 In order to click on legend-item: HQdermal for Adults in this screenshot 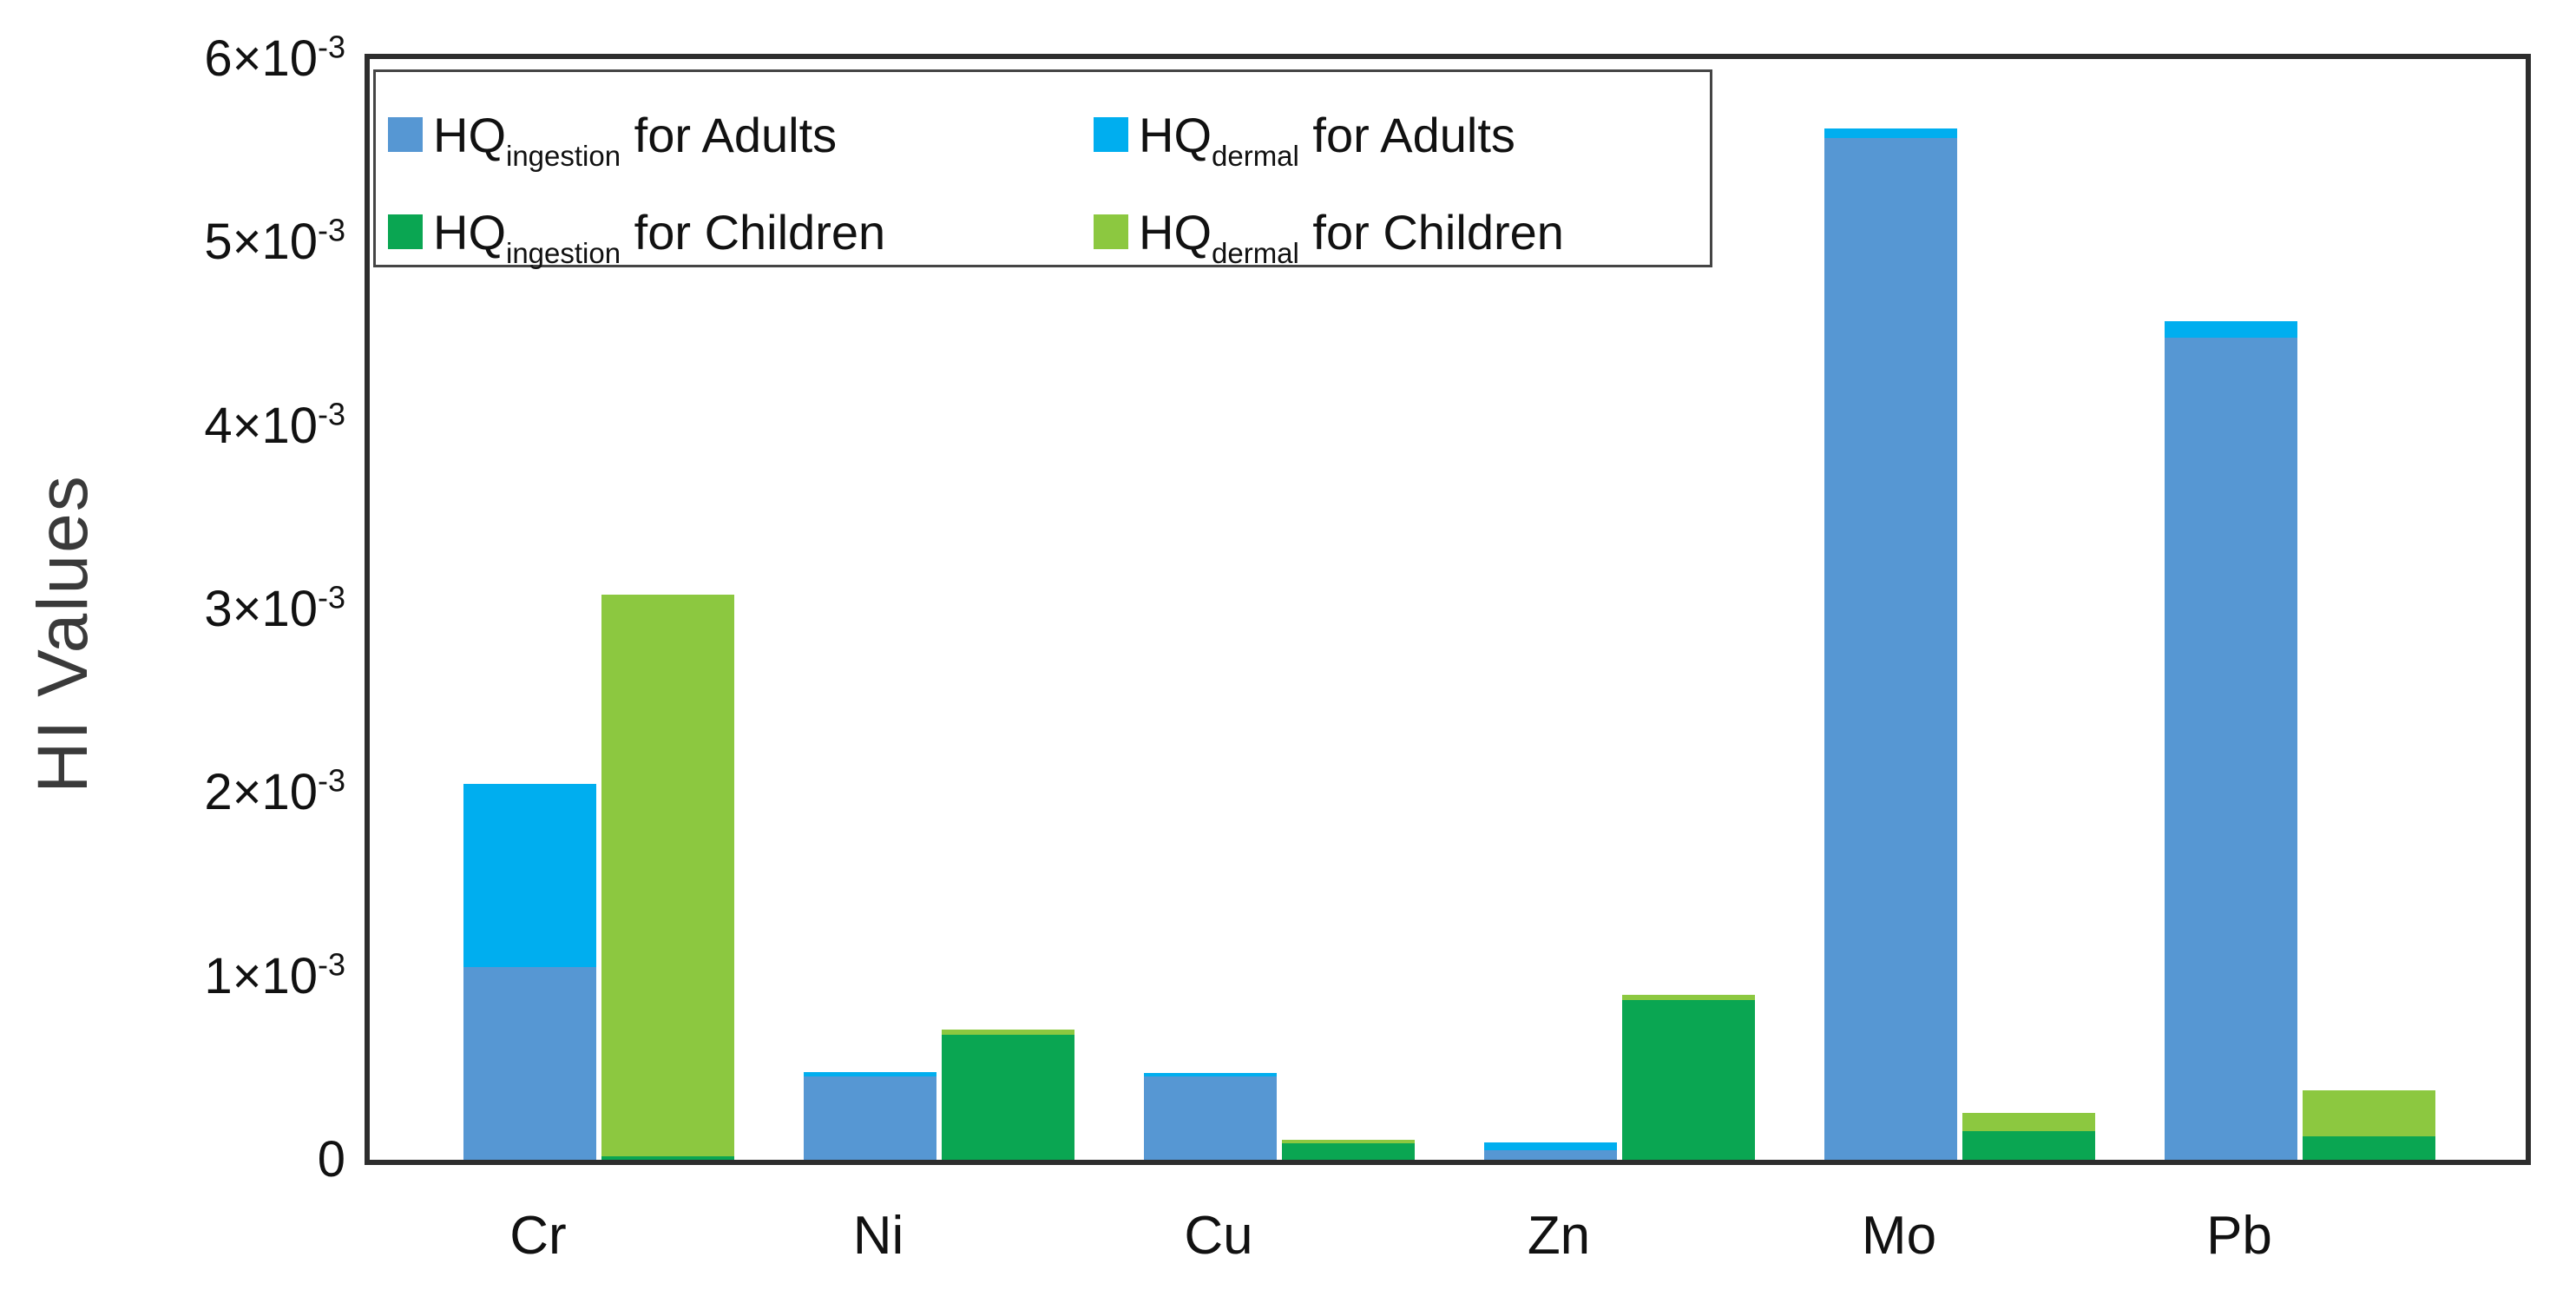, I will do `click(1305, 136)`.